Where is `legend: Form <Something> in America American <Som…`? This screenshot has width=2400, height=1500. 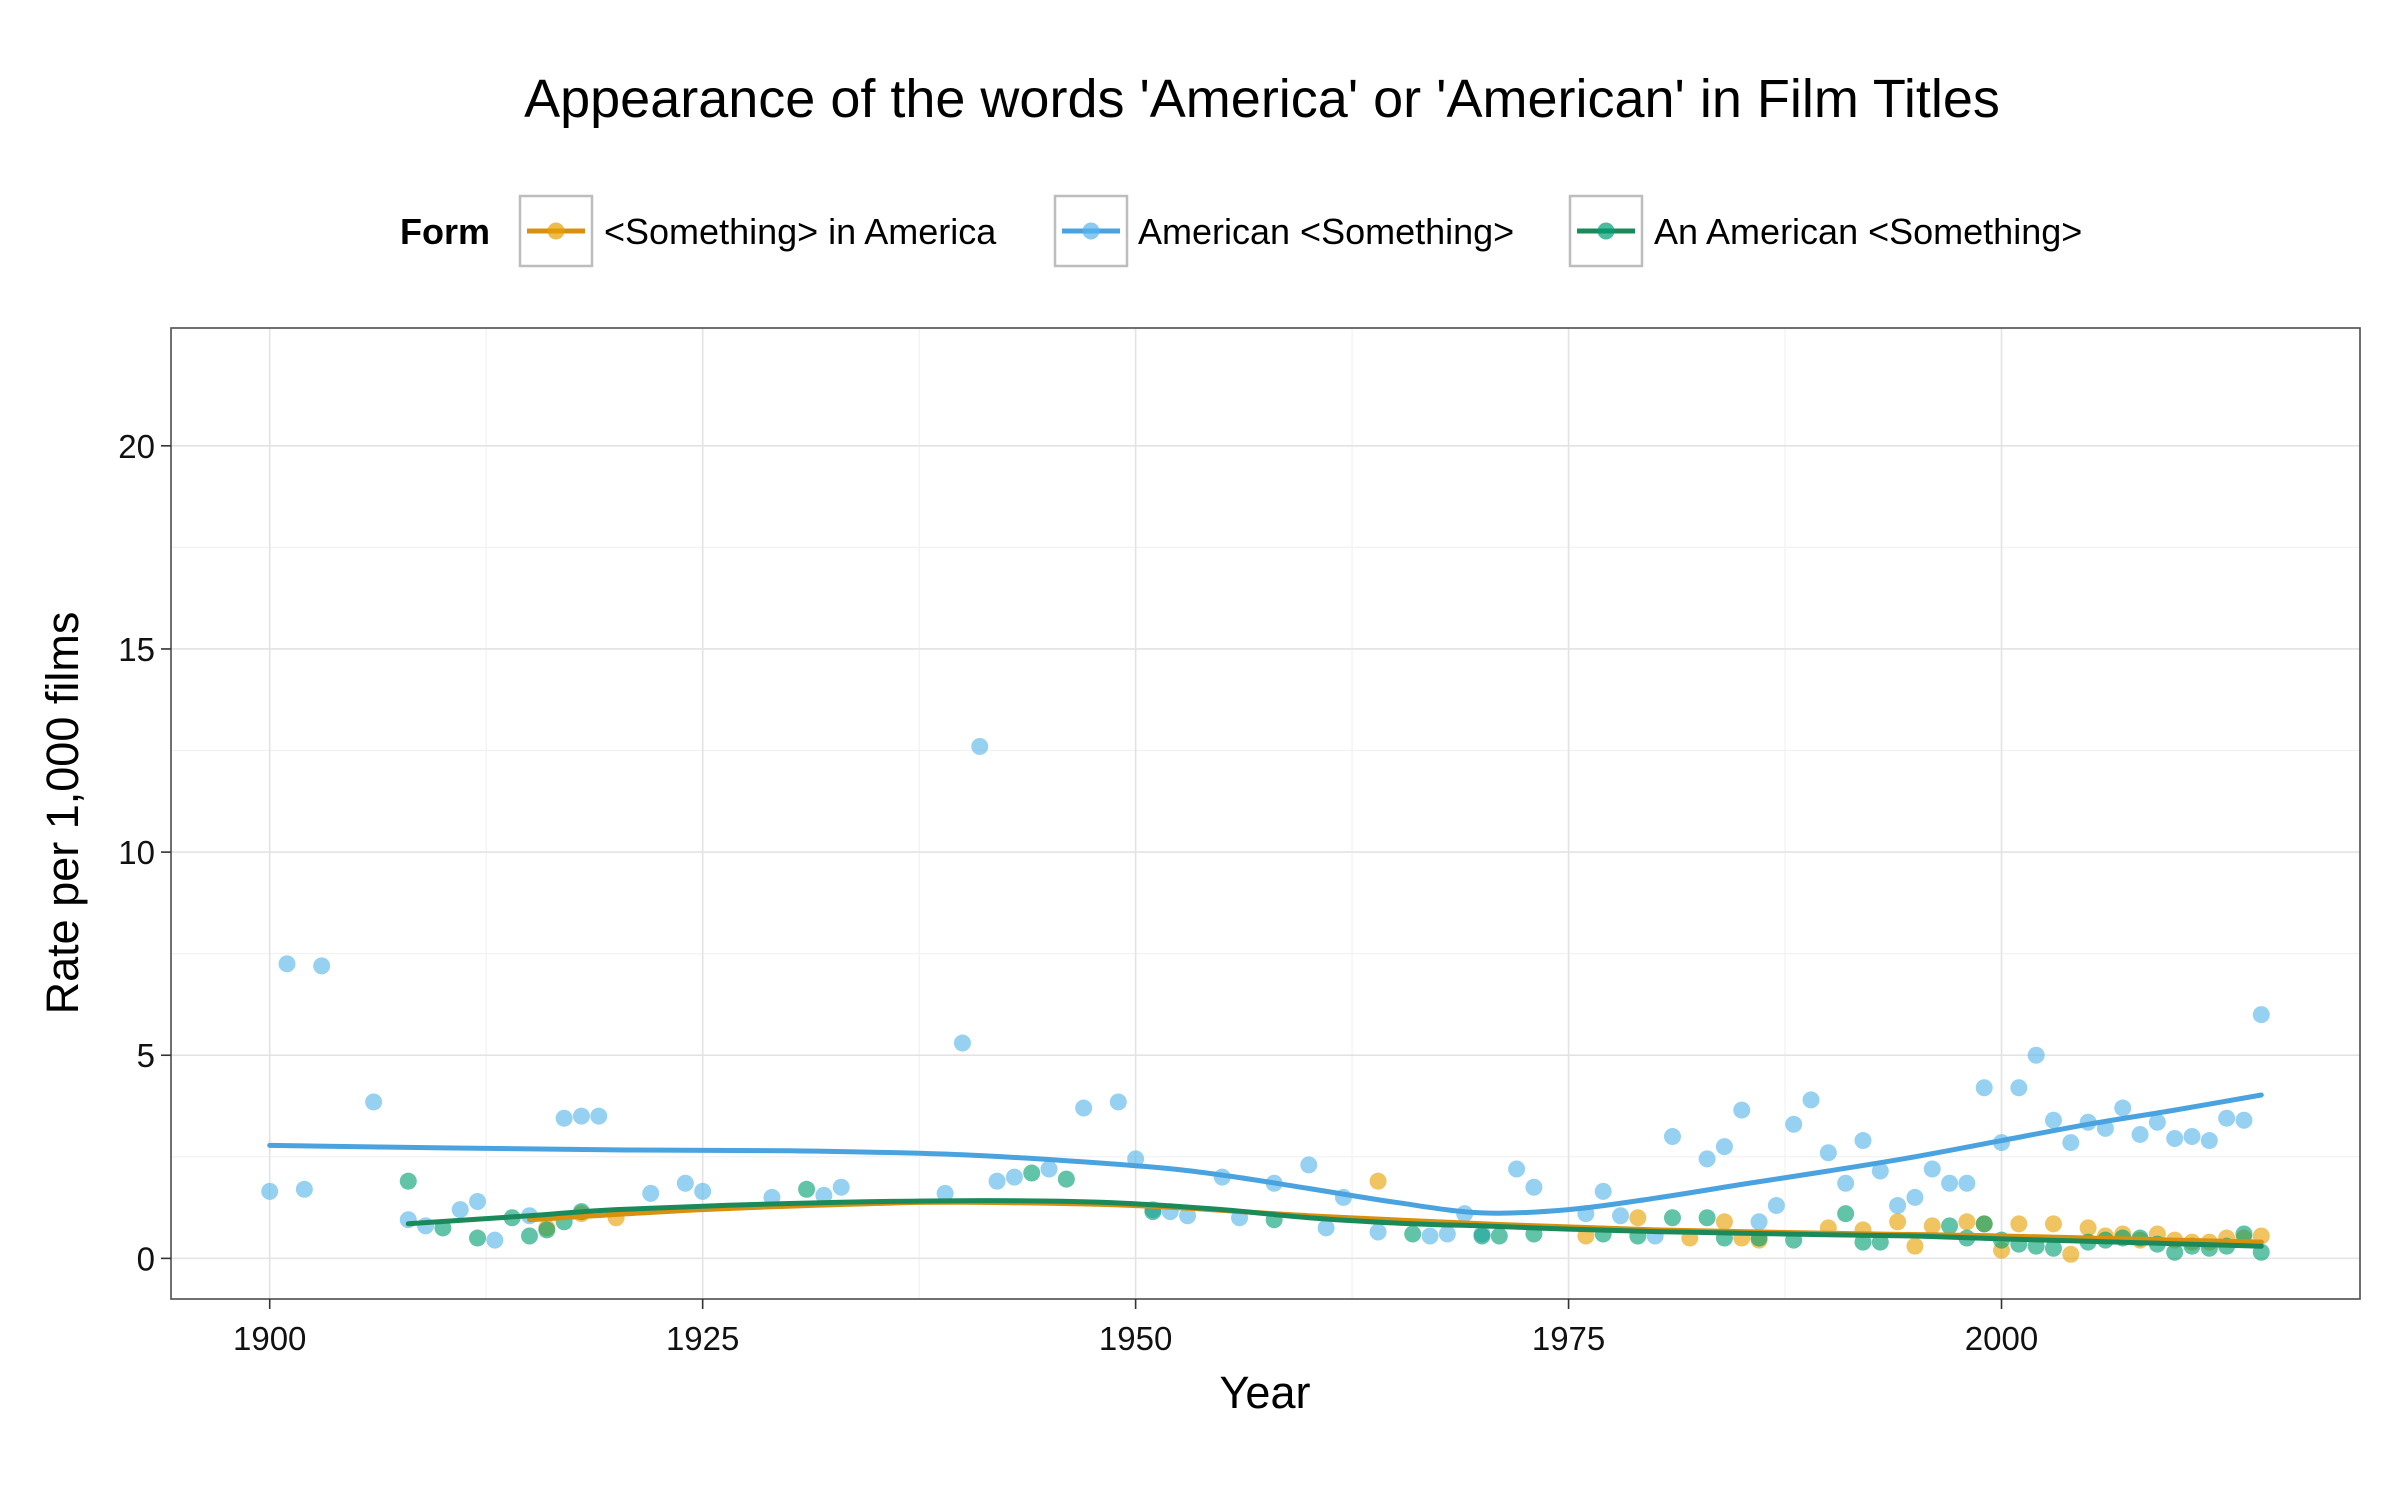
legend: Form <Something> in America American <Som… is located at coordinates (1241, 231).